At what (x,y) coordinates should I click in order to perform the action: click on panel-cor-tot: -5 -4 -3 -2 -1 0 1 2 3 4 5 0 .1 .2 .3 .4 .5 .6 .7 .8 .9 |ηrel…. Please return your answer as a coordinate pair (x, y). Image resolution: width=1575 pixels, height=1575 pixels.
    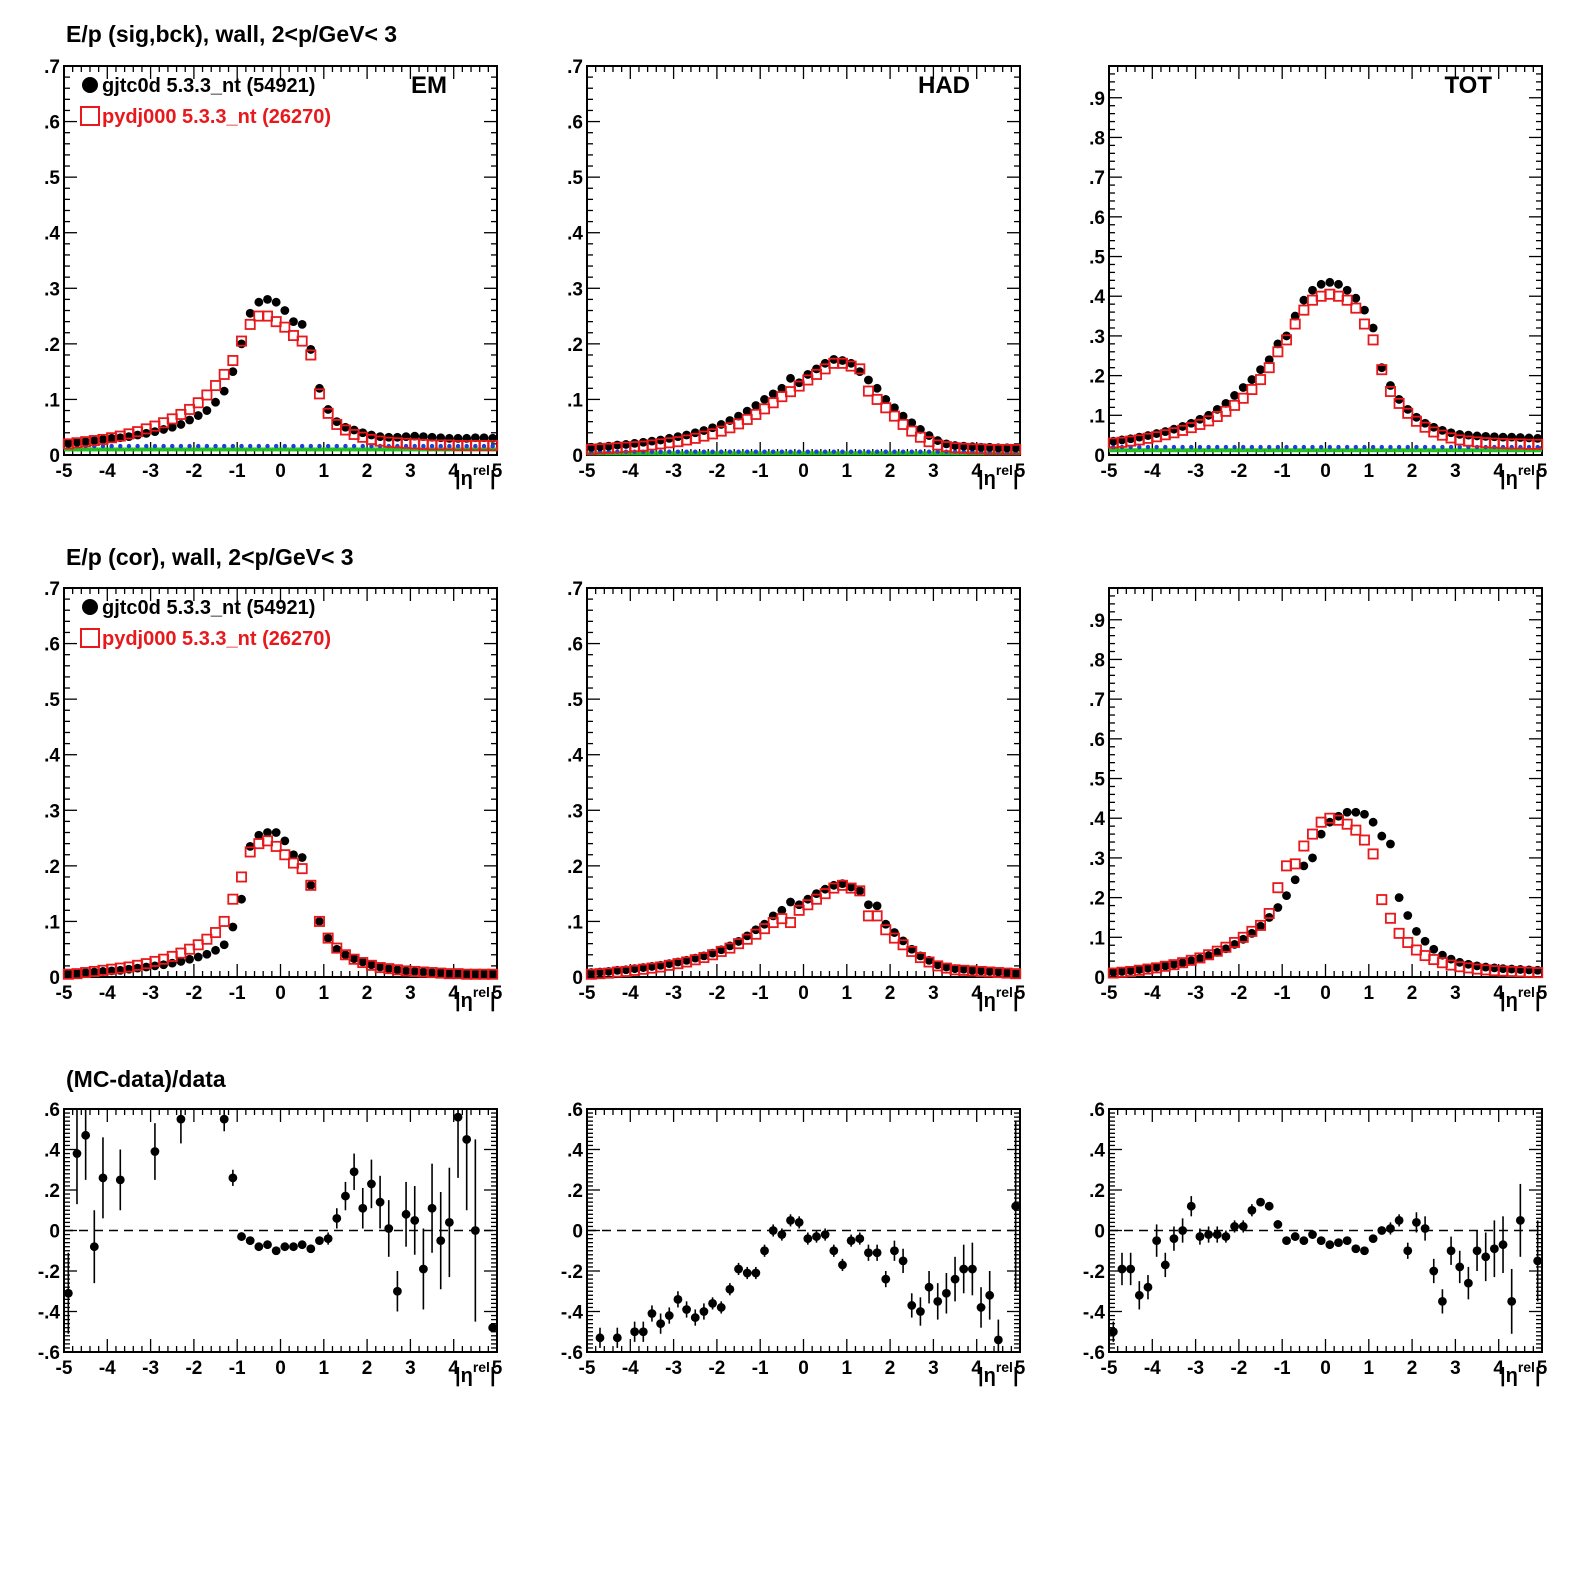
    Looking at the image, I should click on (1318, 799).